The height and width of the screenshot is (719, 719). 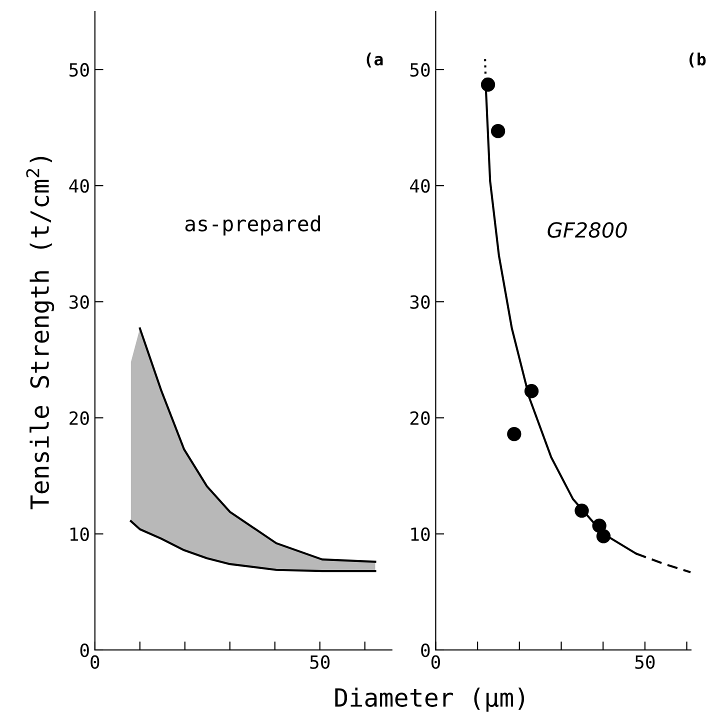 I want to click on y-axis-title: Tensile Strength (t/cm$^{2}$), so click(x=40, y=333).